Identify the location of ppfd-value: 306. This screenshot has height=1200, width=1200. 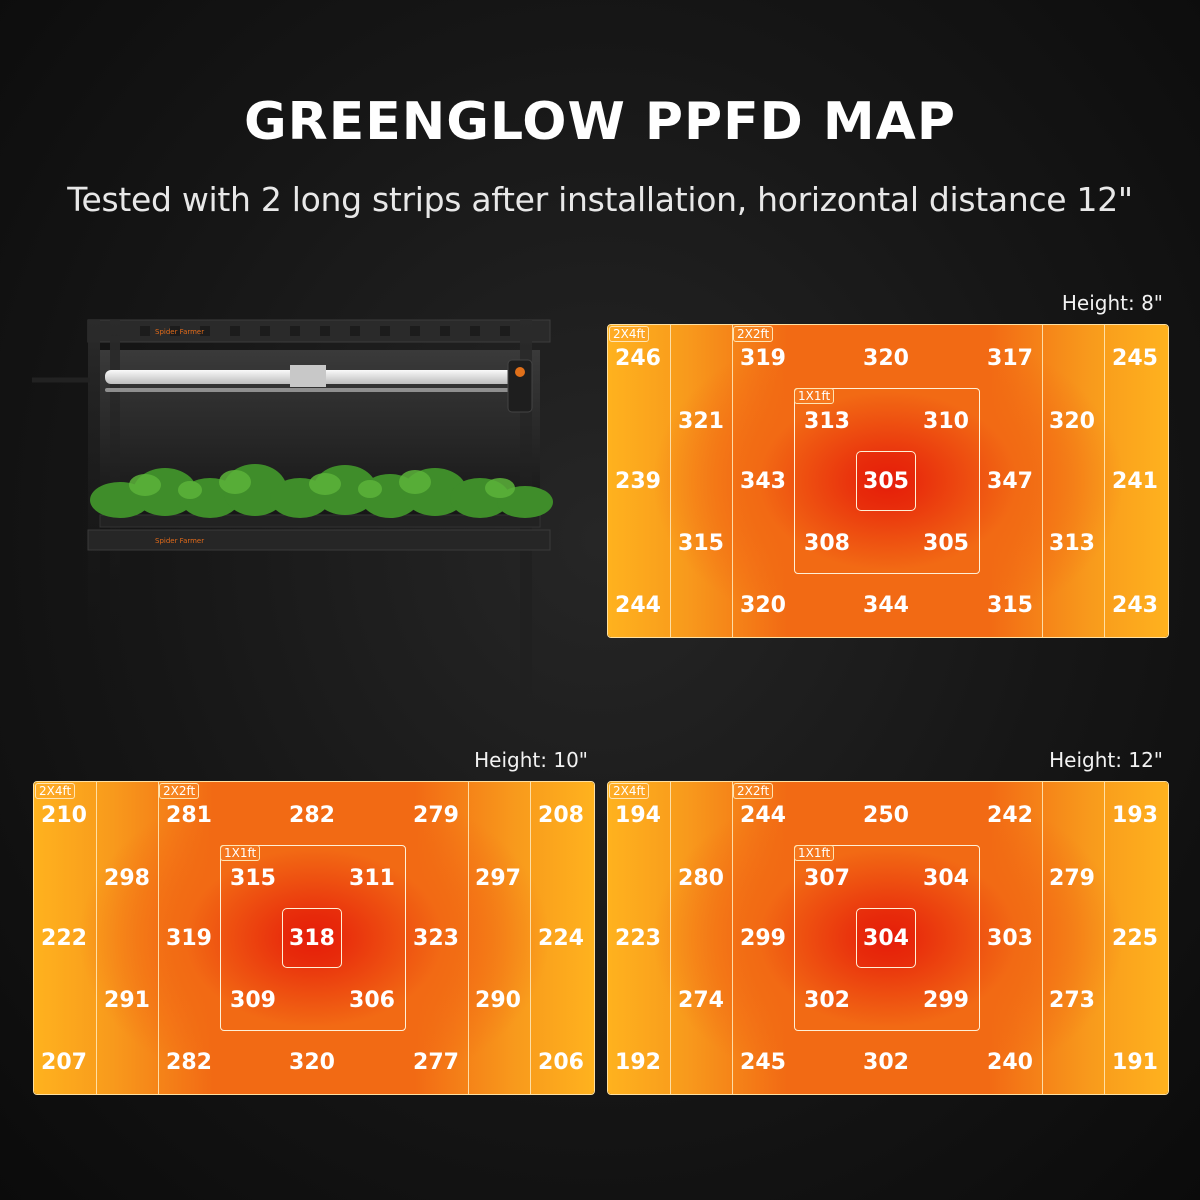
(372, 1000).